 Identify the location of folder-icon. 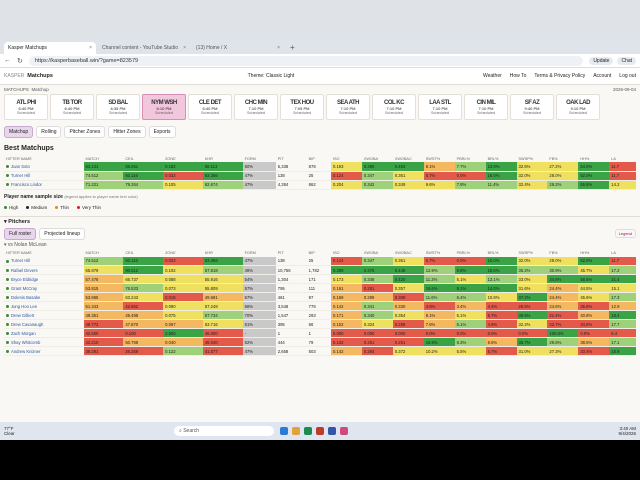
(296, 431).